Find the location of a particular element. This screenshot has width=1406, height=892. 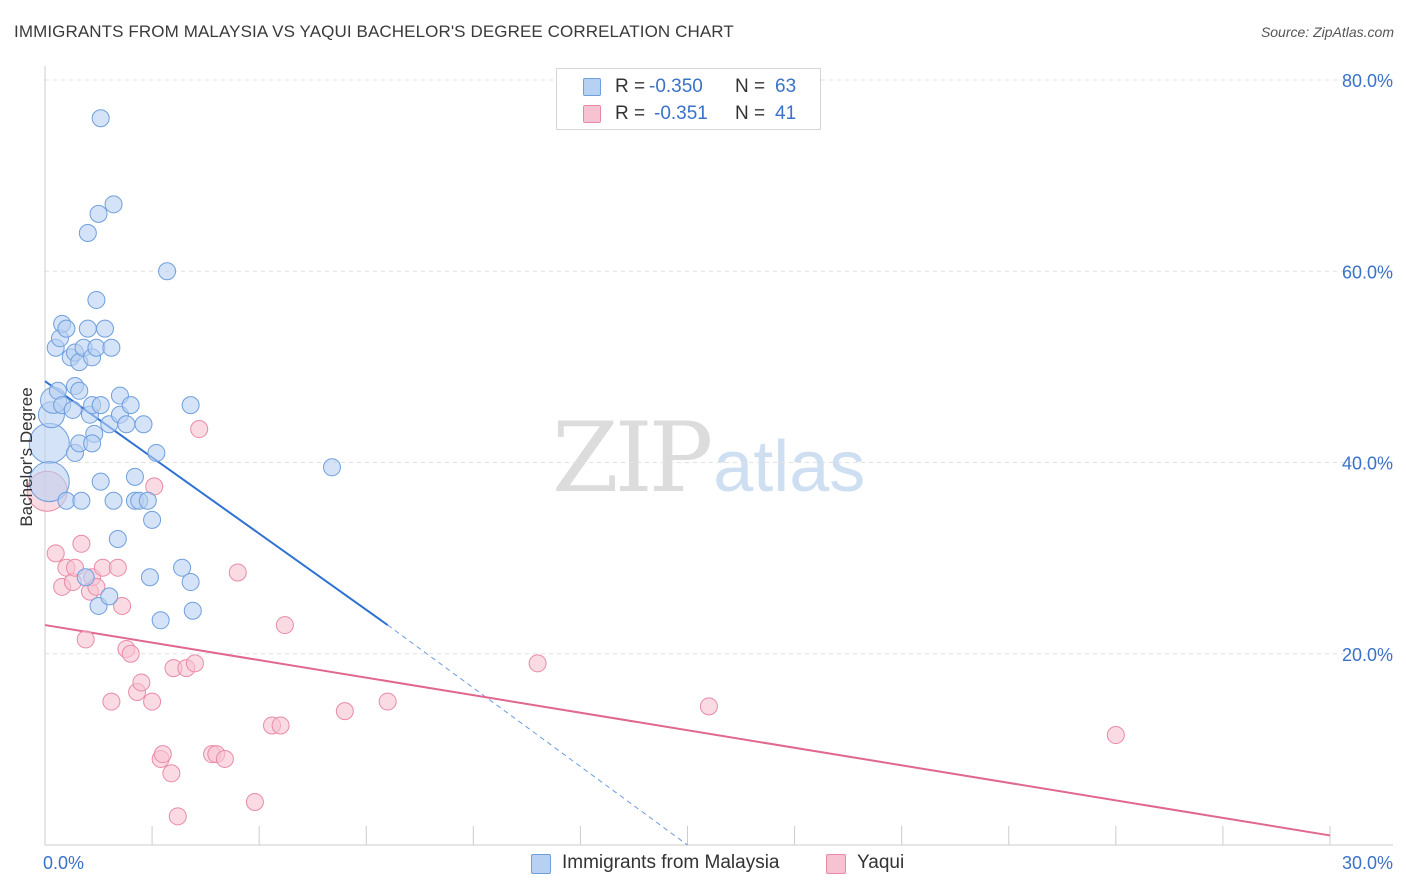

legend-row-malaysia: R = -0.350 N = 63 is located at coordinates (688, 87).